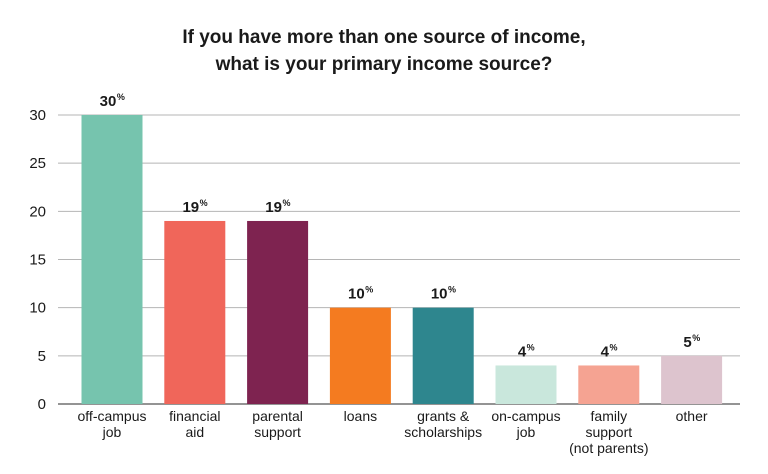 This screenshot has width=768, height=474. I want to click on x-category-label: loans, so click(360, 416).